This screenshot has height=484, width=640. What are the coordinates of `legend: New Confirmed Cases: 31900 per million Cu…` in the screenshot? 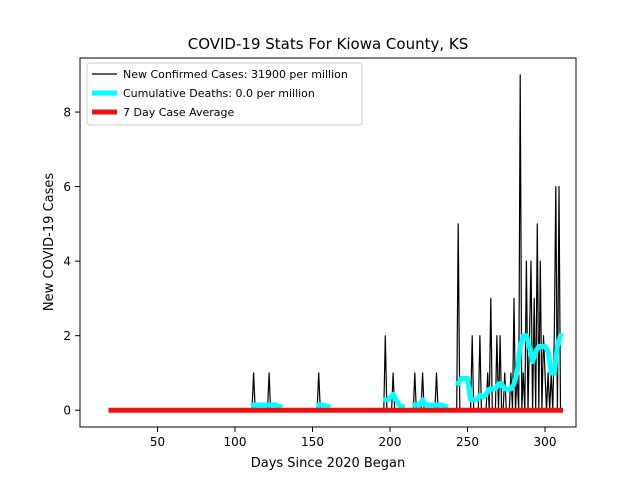 It's located at (224, 94).